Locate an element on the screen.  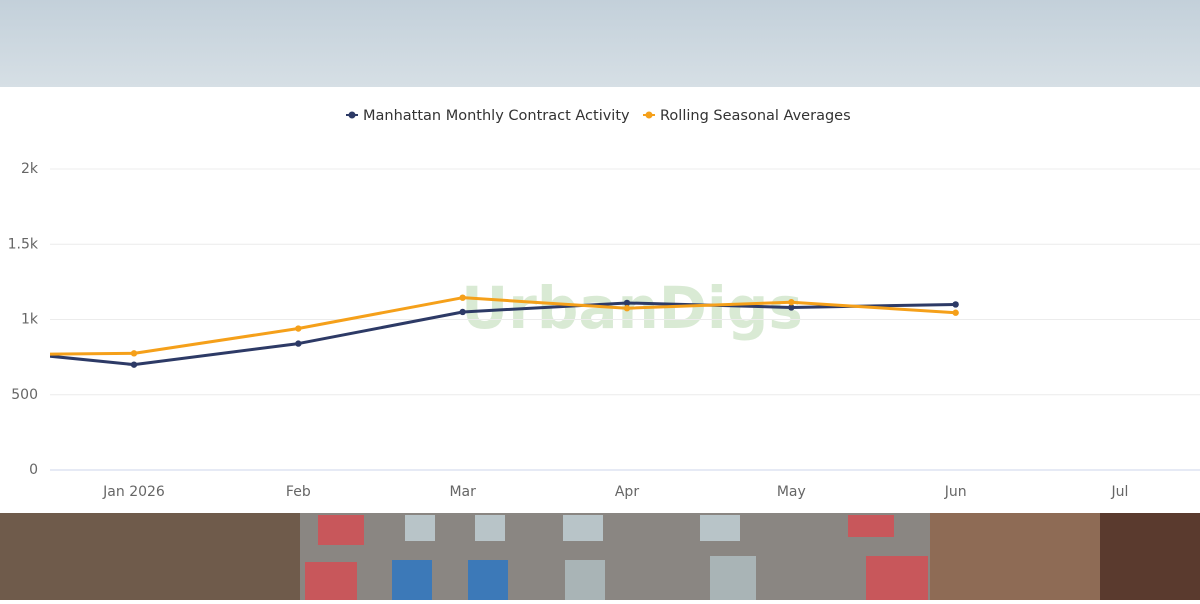
y-tick-label: 500 is located at coordinates (24, 395).